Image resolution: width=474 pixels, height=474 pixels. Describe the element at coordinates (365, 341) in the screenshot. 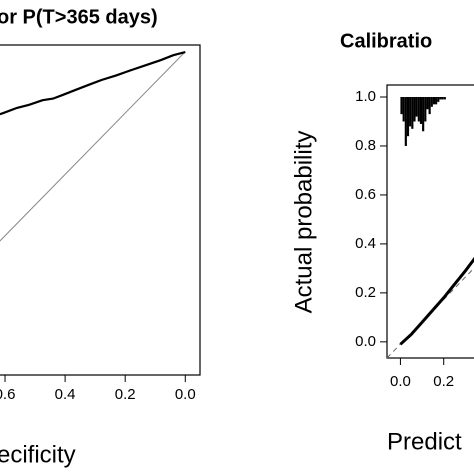

I see `y-tick-label: 0.0` at that location.